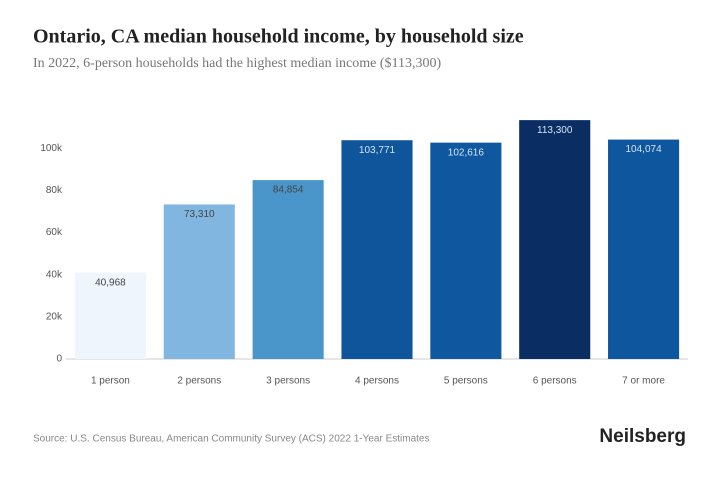 Image resolution: width=720 pixels, height=480 pixels. What do you see at coordinates (377, 381) in the screenshot?
I see `x-tick-label: 4 persons` at bounding box center [377, 381].